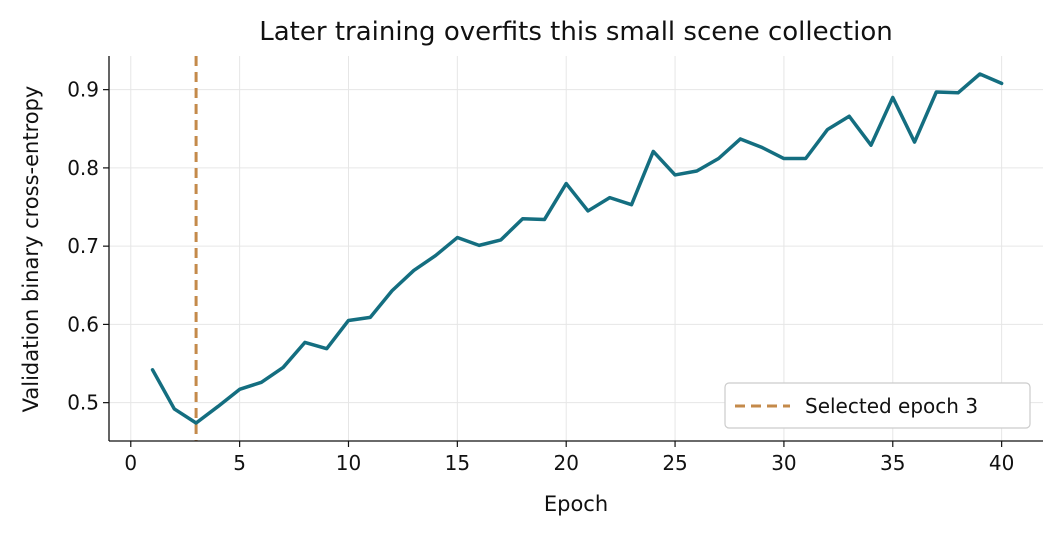  Describe the element at coordinates (83, 246) in the screenshot. I see `y-tick-label: 0.7` at that location.